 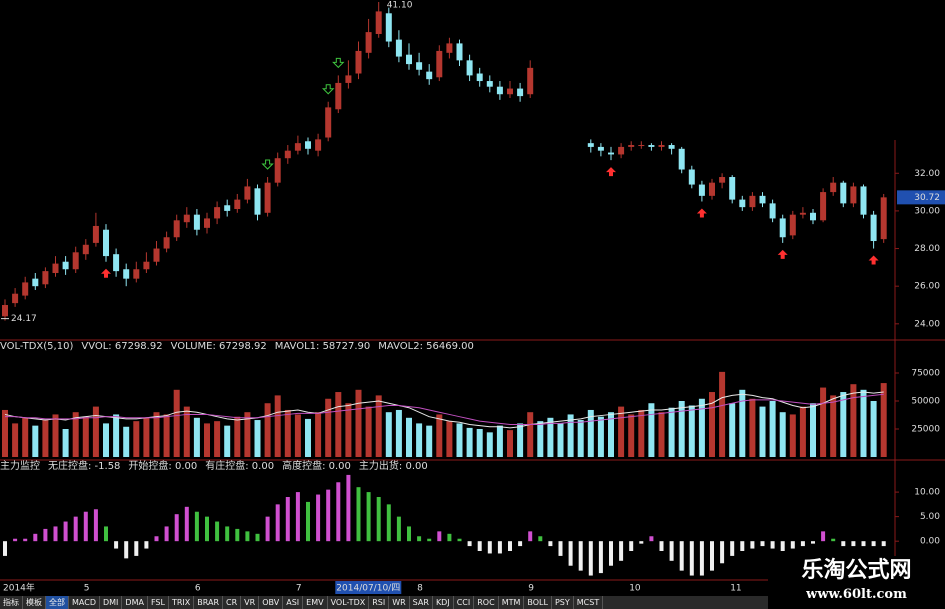 What do you see at coordinates (563, 602) in the screenshot?
I see `indicator-tab: PSY` at bounding box center [563, 602].